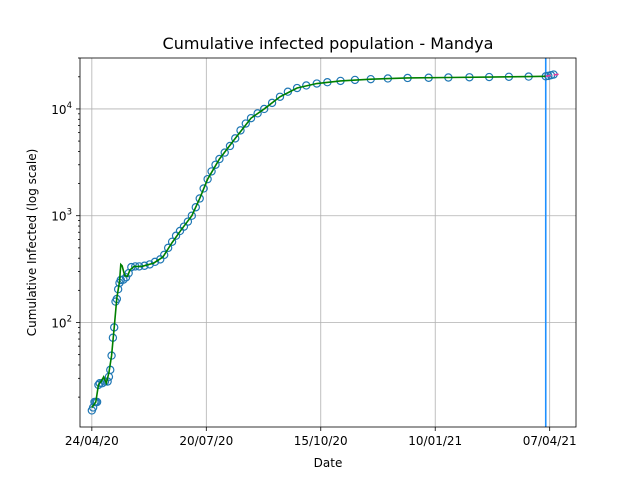  Describe the element at coordinates (61, 322) in the screenshot. I see `y-tick-label: 10²` at that location.